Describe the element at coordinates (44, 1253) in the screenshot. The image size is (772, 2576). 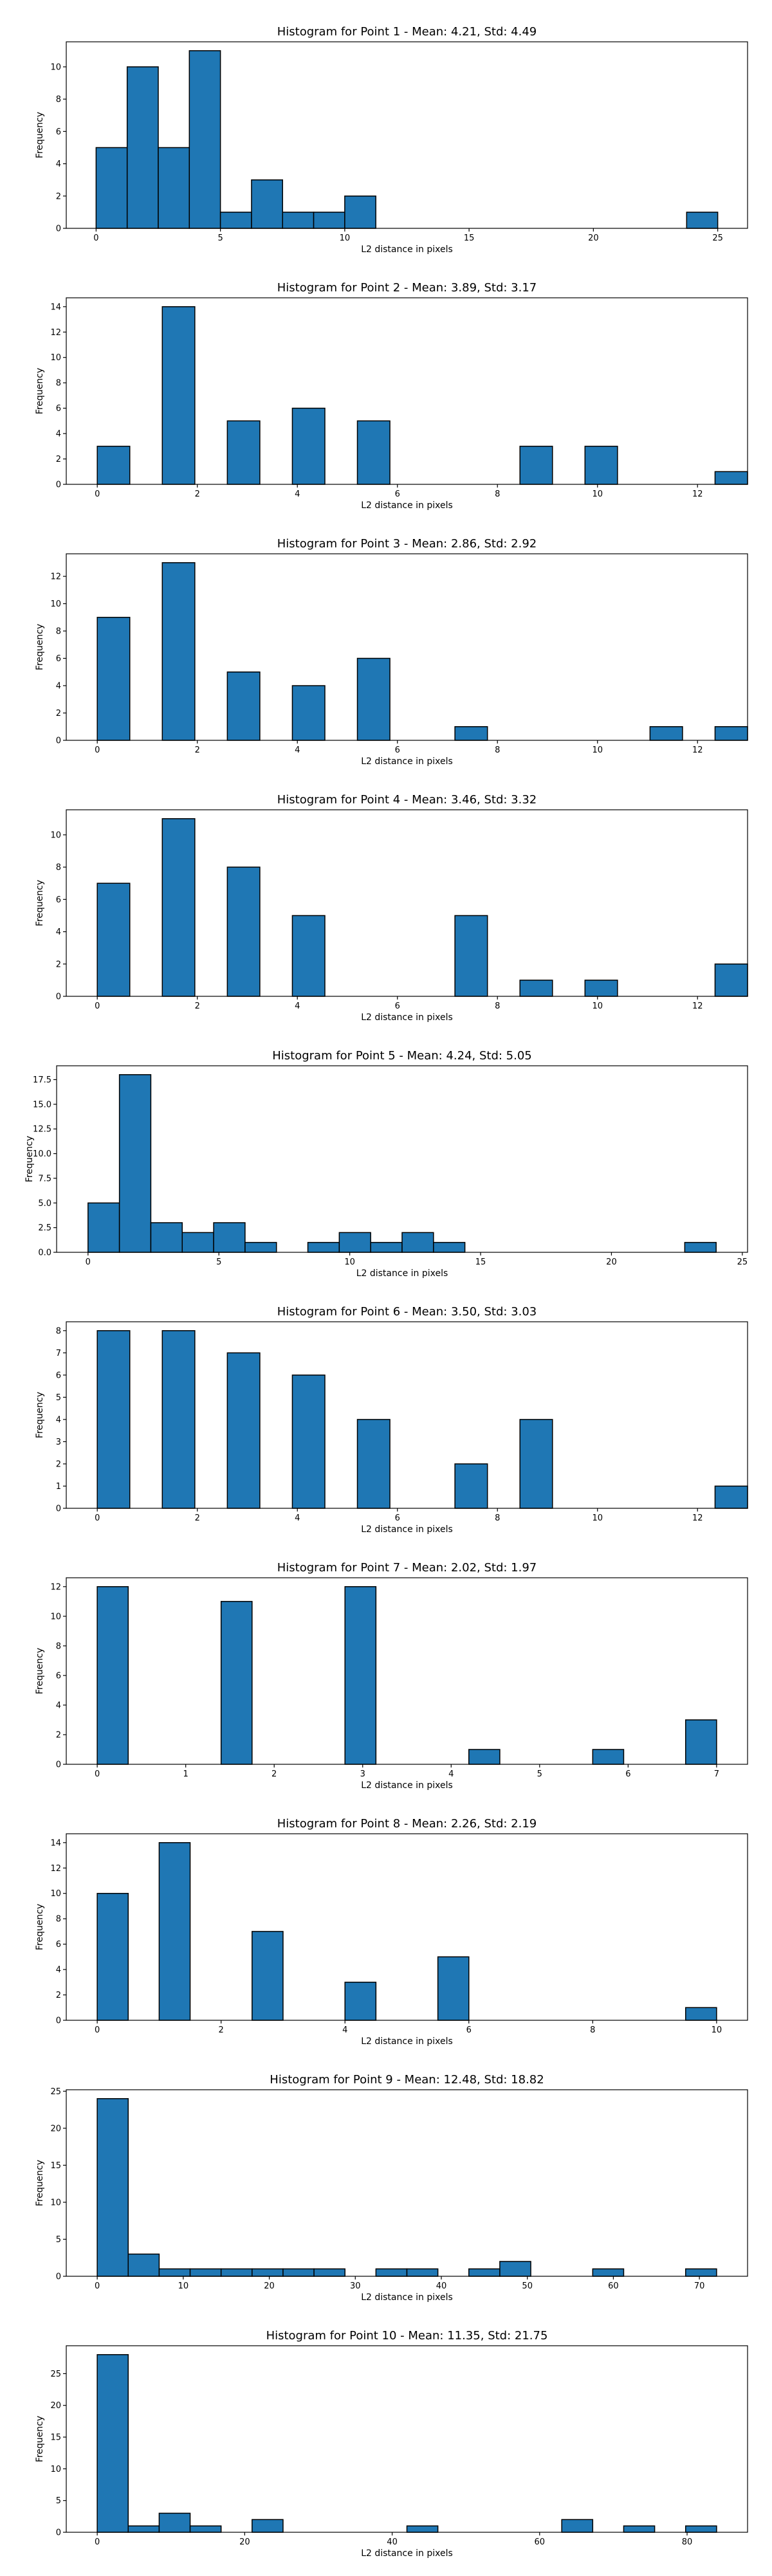
I see `y-tick-label: 0.0` at that location.